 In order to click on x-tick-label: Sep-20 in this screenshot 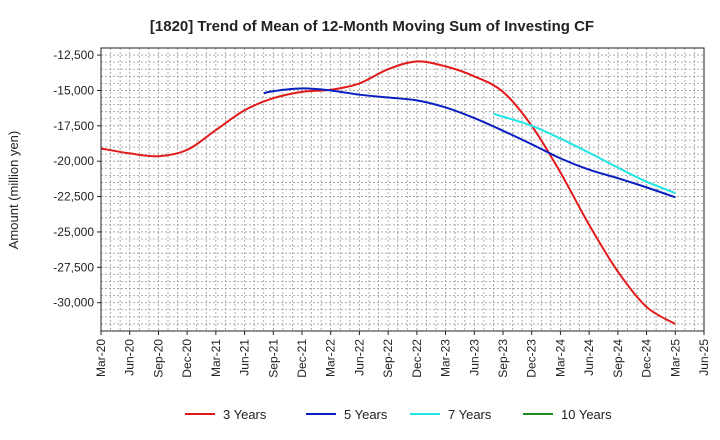, I will do `click(158, 358)`.